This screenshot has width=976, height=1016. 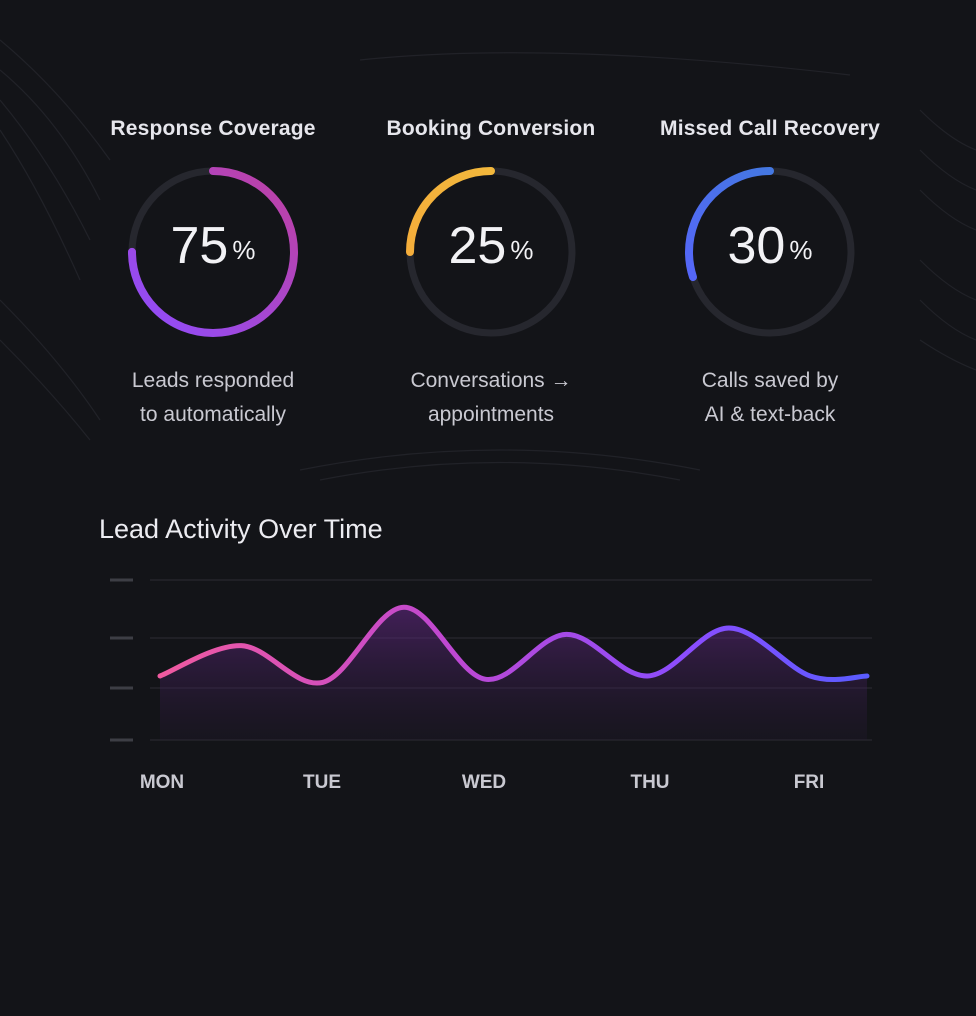 I want to click on chart-series, so click(x=513, y=672).